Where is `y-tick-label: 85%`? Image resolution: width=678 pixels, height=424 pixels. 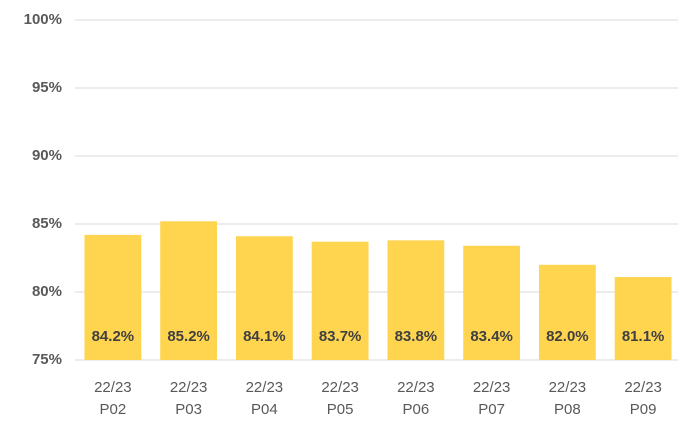
y-tick-label: 85% is located at coordinates (47, 223).